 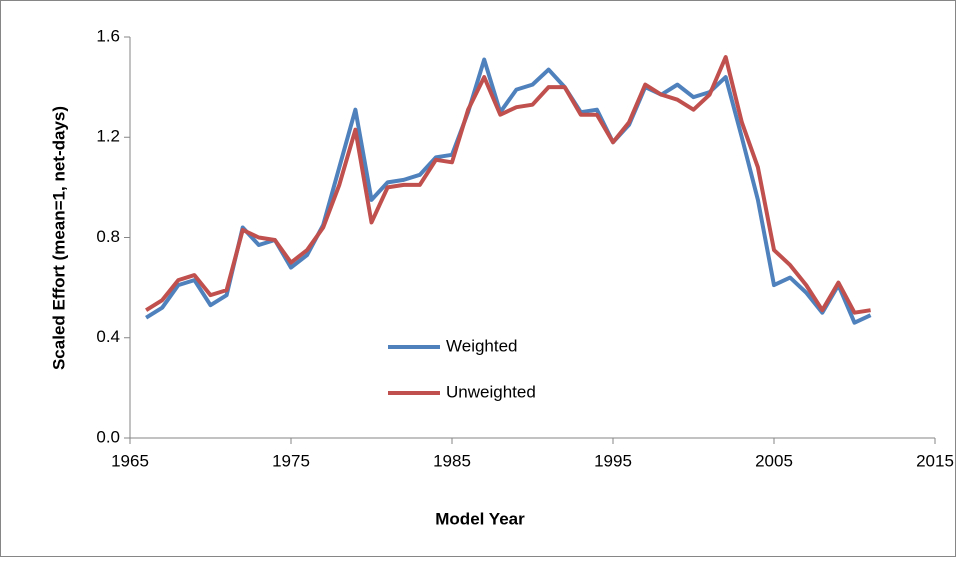 What do you see at coordinates (482, 345) in the screenshot?
I see `legend-label: Weighted` at bounding box center [482, 345].